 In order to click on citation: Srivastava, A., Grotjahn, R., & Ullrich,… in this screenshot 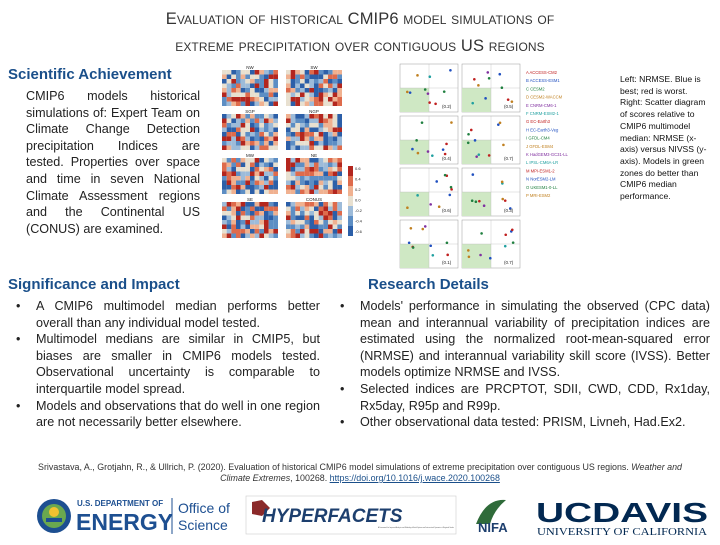, I will do `click(360, 472)`.